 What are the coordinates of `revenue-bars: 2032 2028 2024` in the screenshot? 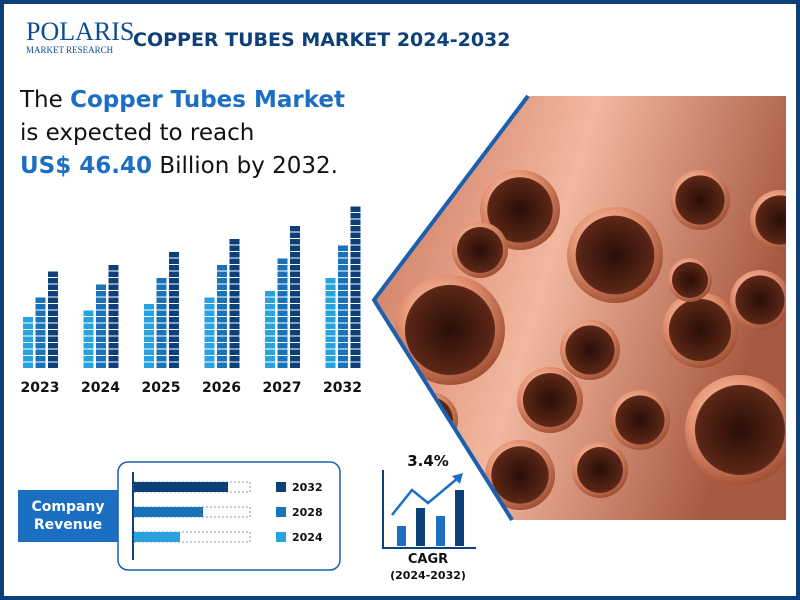 It's located at (228, 512).